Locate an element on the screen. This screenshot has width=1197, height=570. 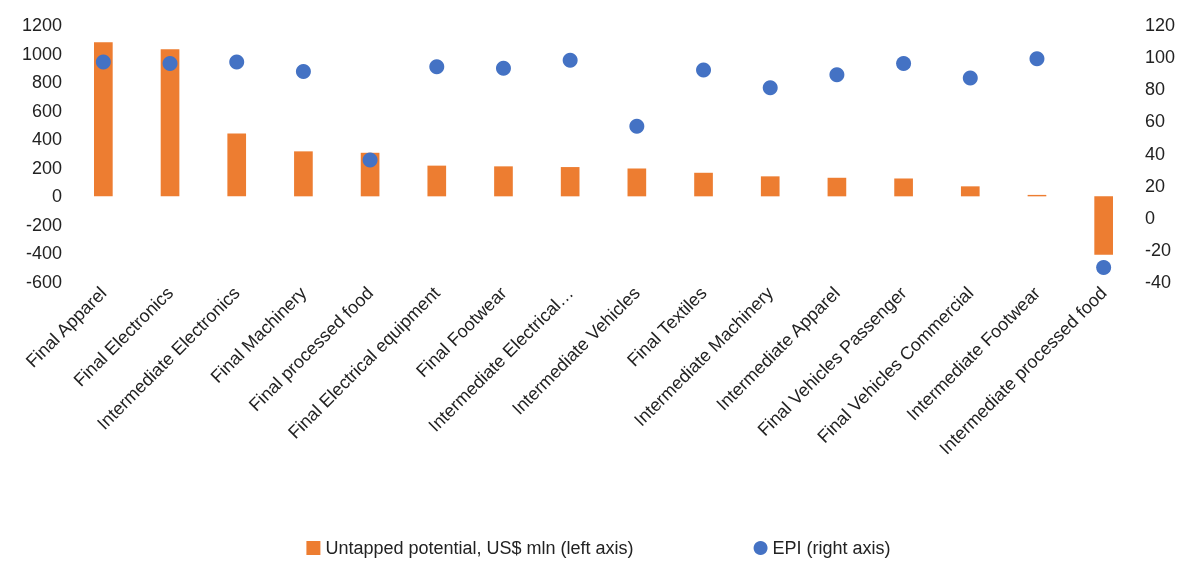
y2-tick-label: 40 is located at coordinates (1155, 153).